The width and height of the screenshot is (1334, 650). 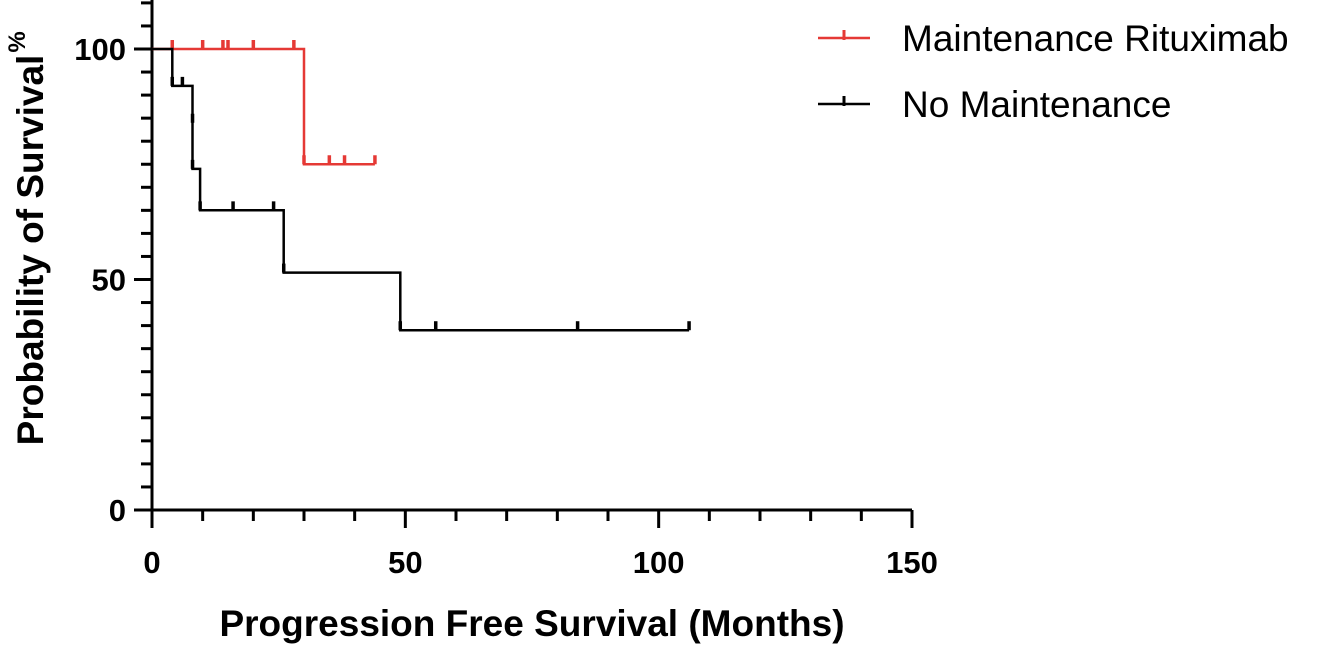 I want to click on y-tick-label: 100, so click(x=100, y=49).